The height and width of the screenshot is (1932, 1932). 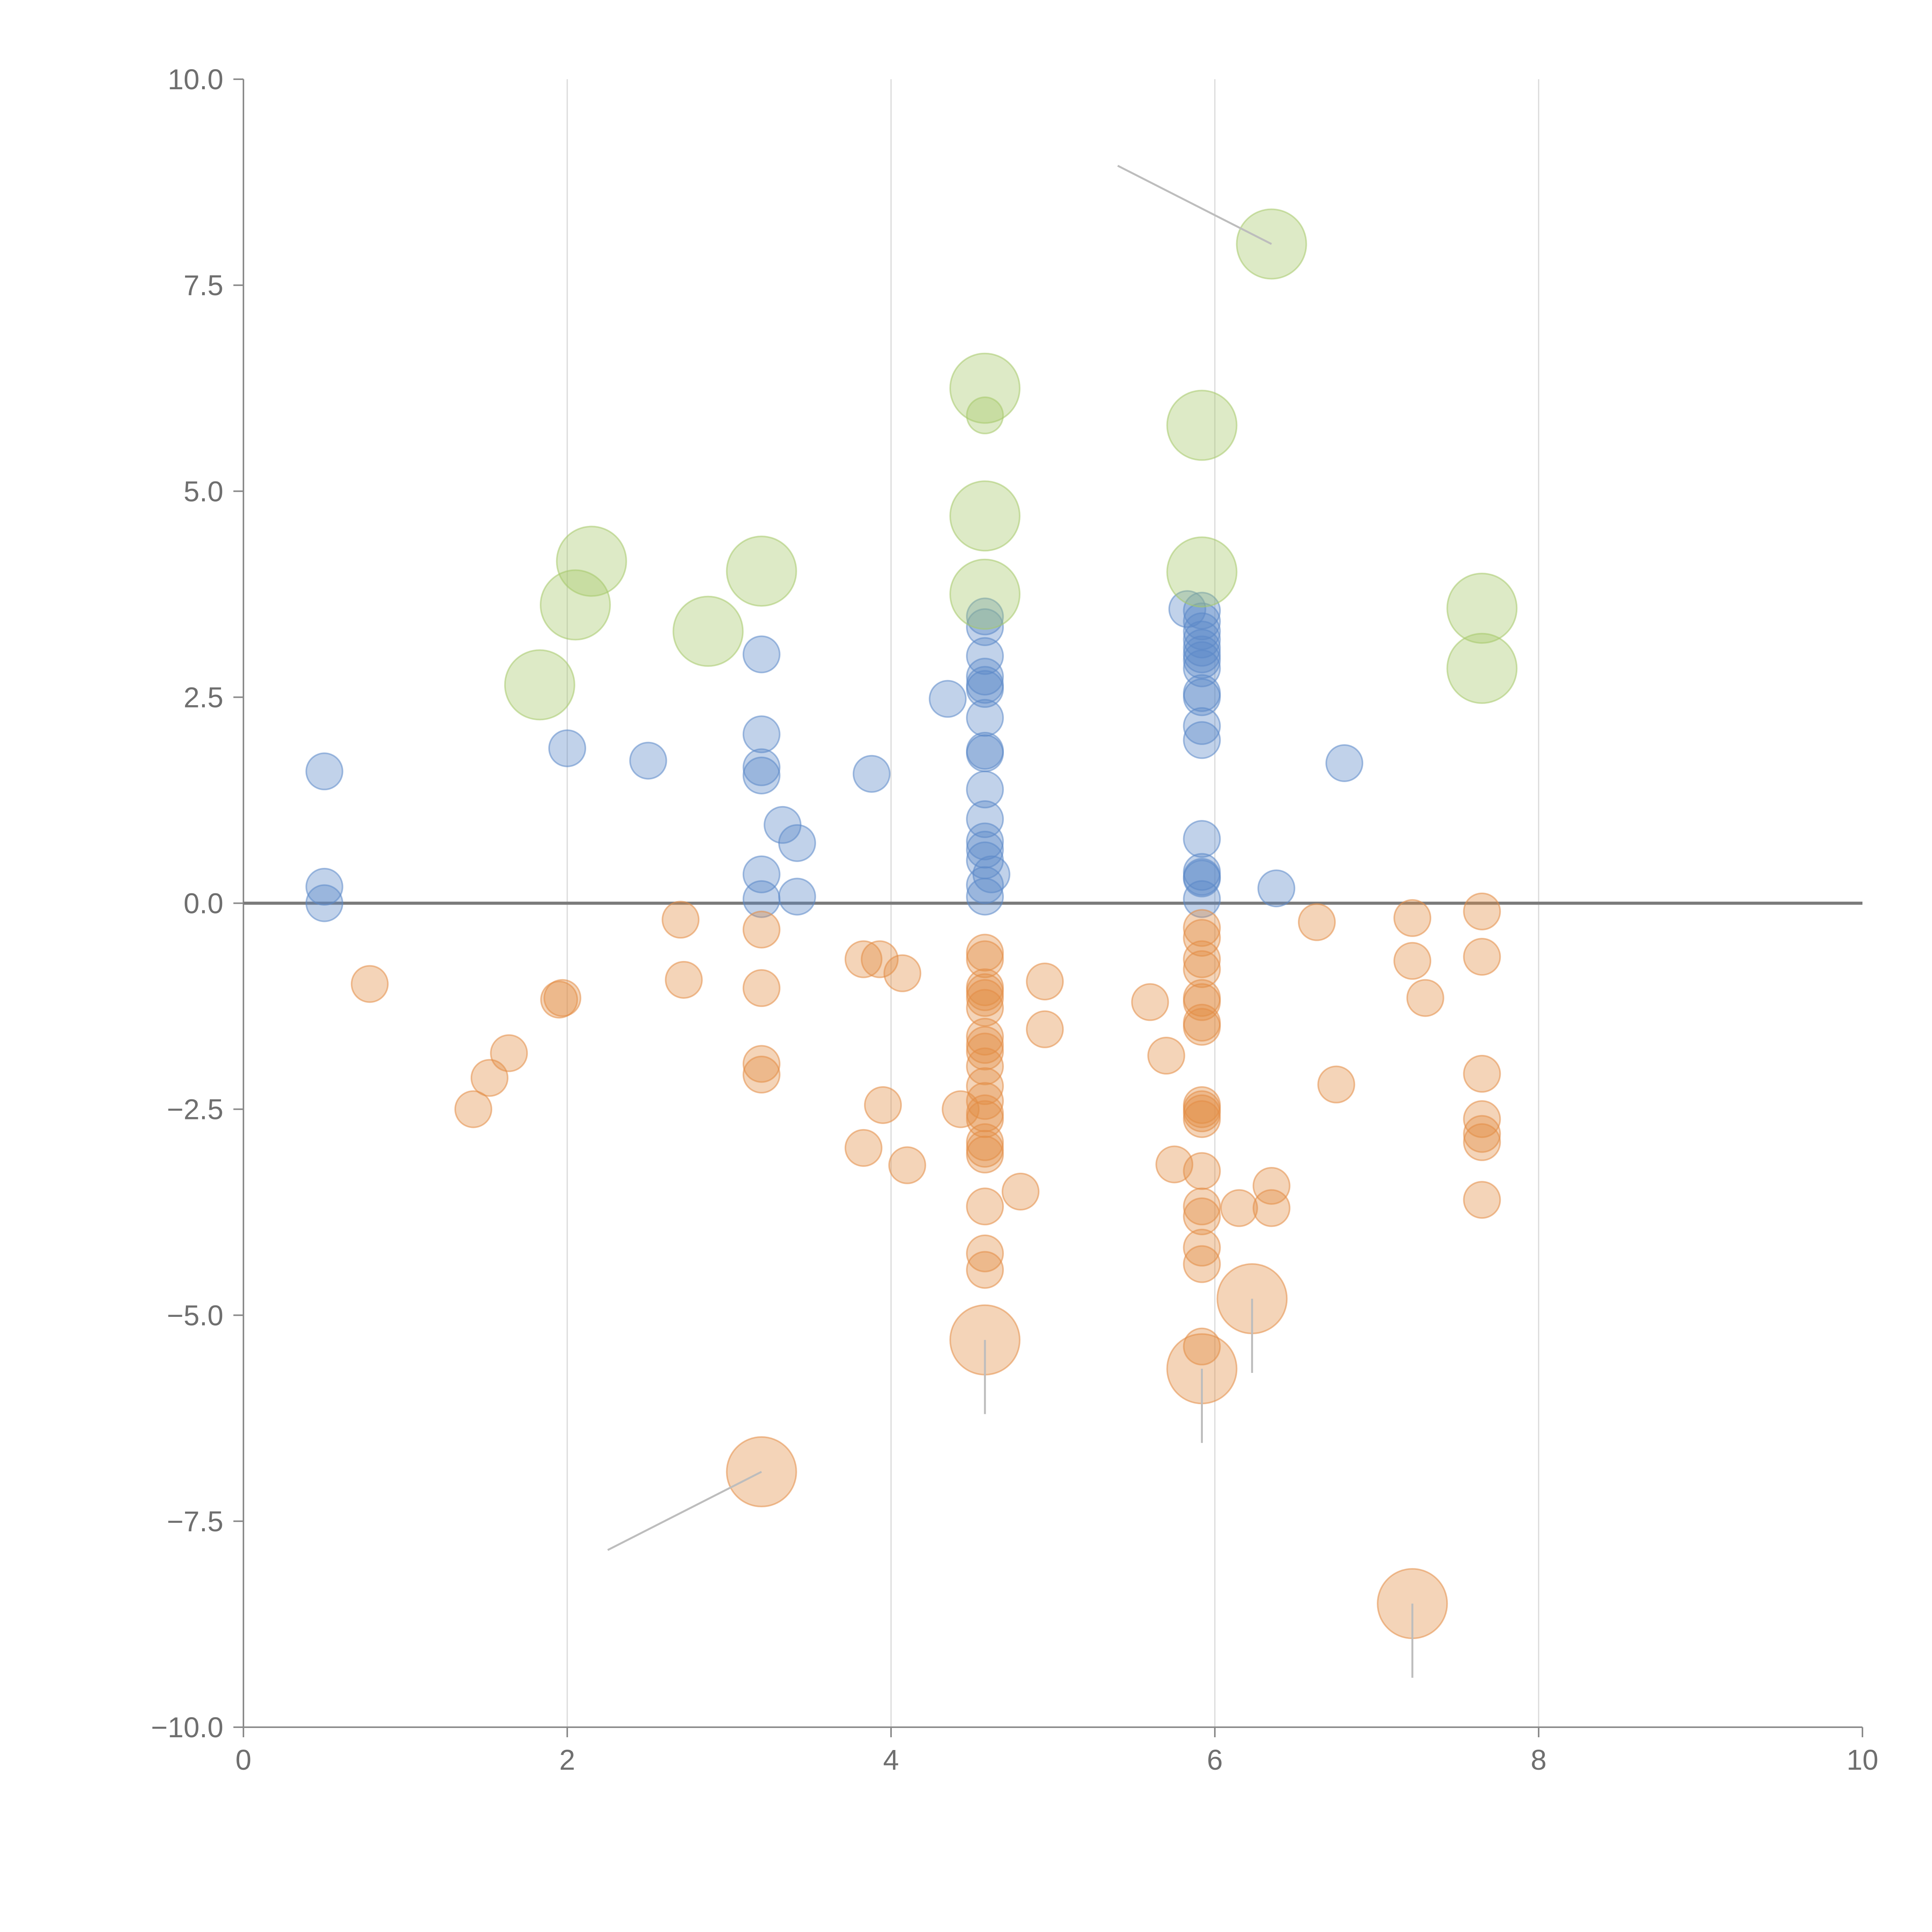 I want to click on y-tick-label: 7.5, so click(x=204, y=285).